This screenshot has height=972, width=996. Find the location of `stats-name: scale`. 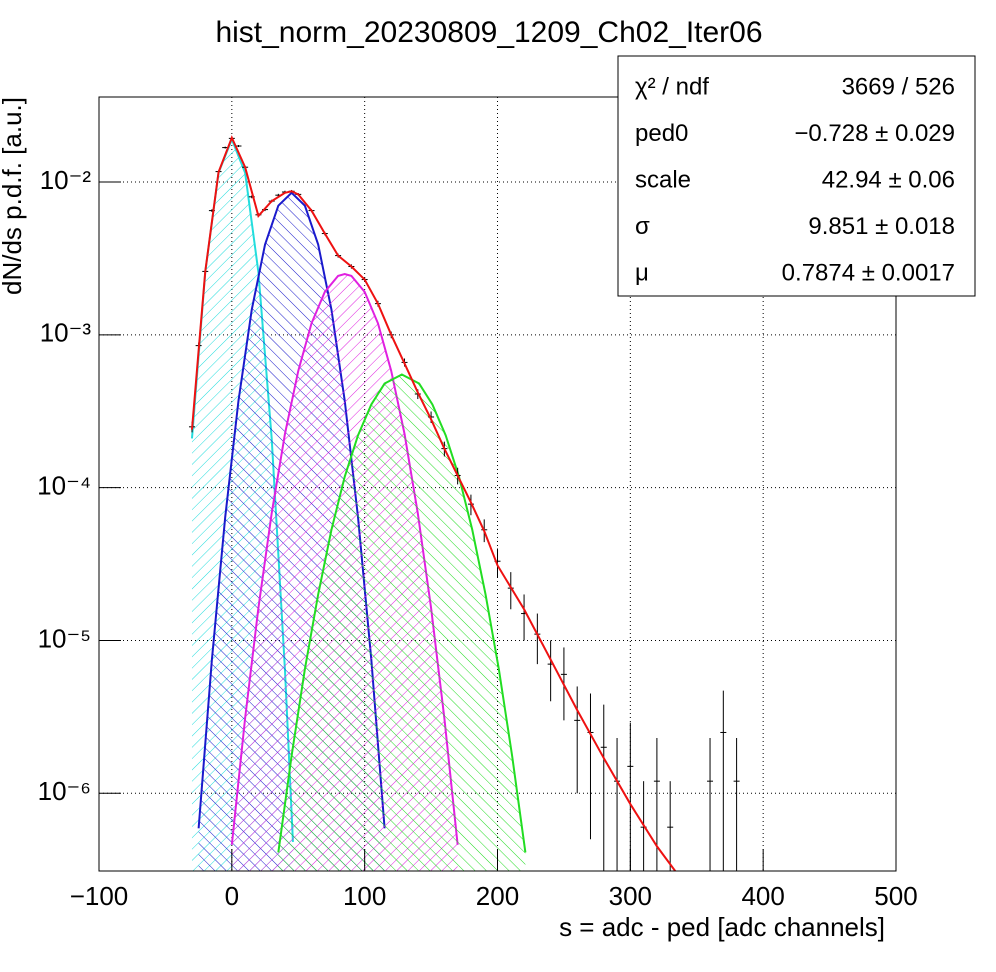

stats-name: scale is located at coordinates (663, 179).